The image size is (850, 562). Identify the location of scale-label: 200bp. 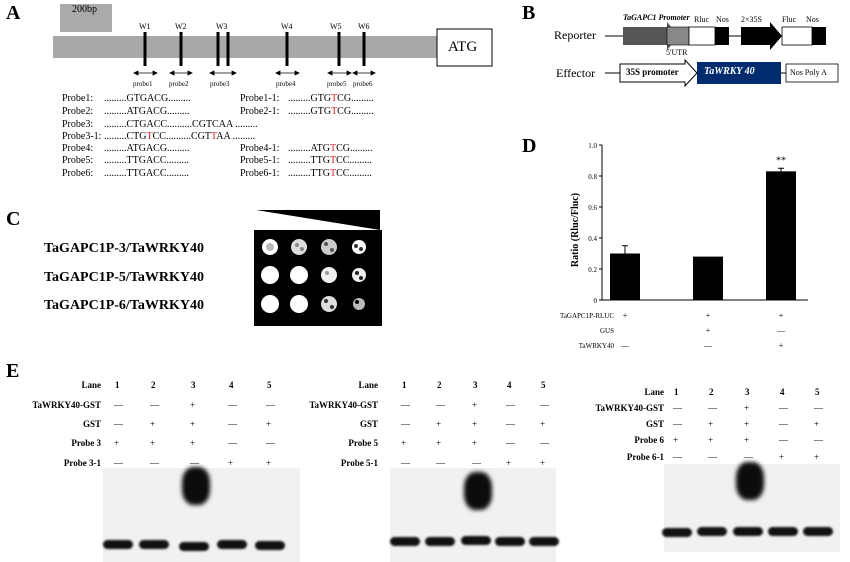
(84, 9).